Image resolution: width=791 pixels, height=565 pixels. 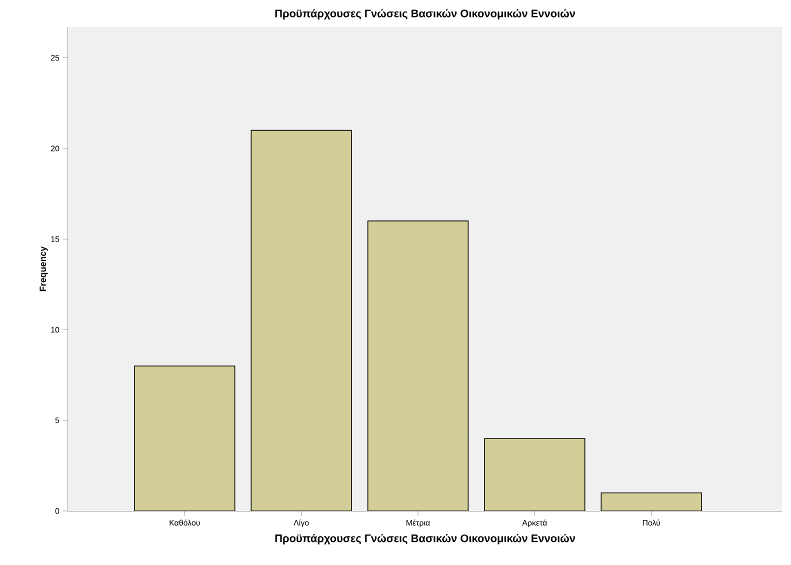 I want to click on y-axis-title: Frequency, so click(x=44, y=269).